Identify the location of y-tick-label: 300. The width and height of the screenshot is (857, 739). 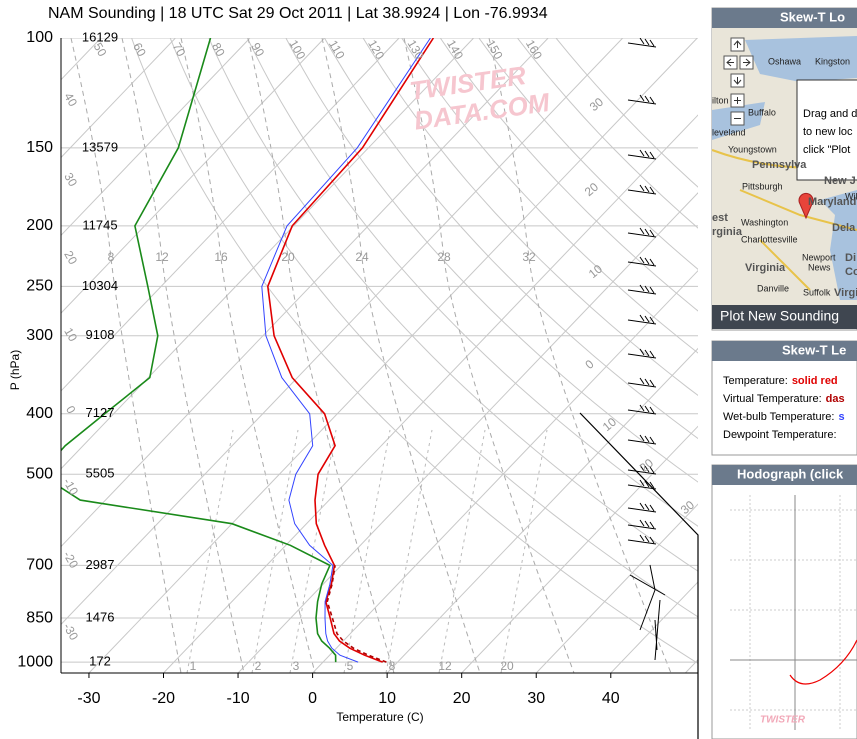
(39, 335).